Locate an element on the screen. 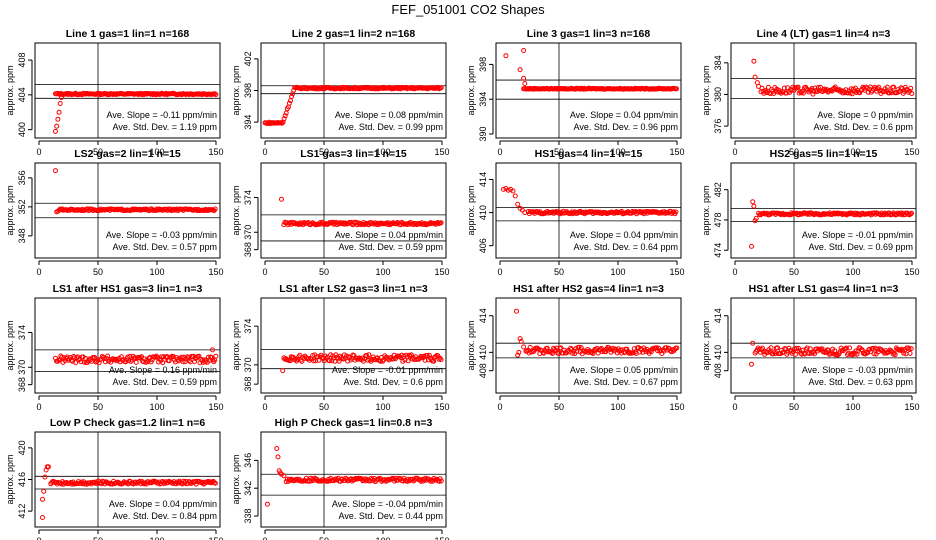  slope-annotation: Ave. Slope = 0.08 ppm/min is located at coordinates (389, 115).